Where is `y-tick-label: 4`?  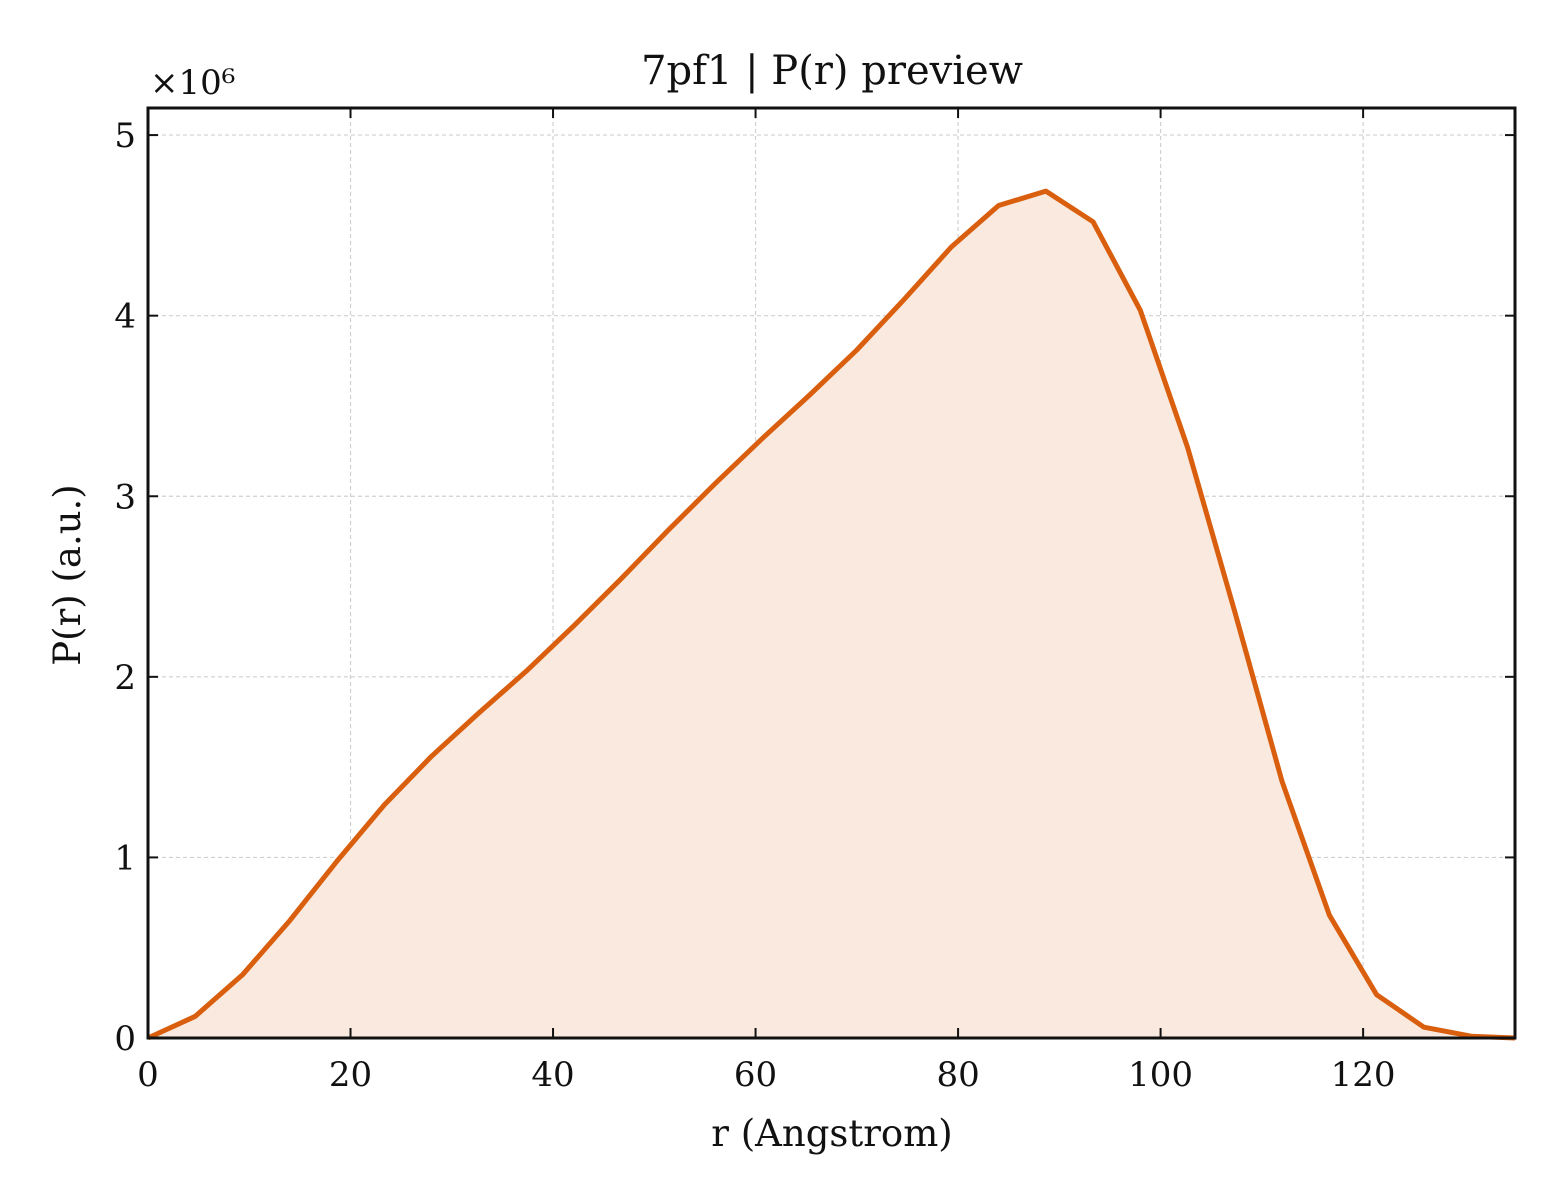
y-tick-label: 4 is located at coordinates (125, 317).